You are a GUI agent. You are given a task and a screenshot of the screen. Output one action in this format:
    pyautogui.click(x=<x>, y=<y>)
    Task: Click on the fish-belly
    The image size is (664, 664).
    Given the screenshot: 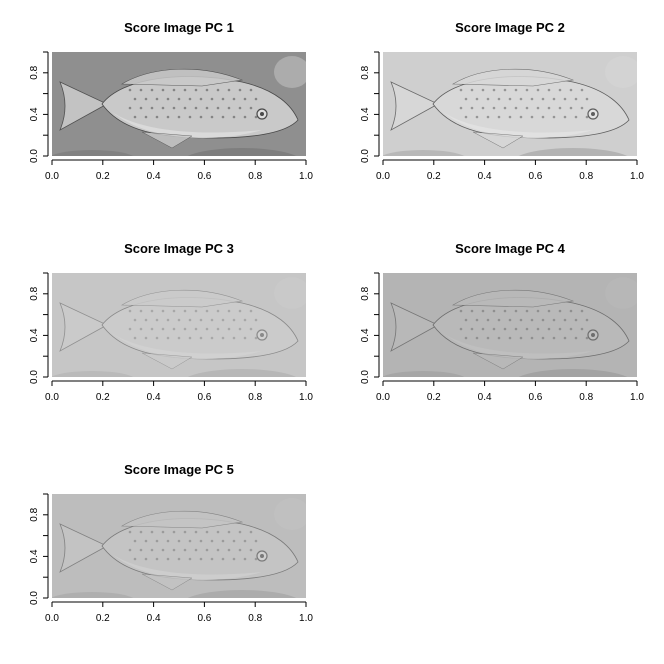 What is the action you would take?
    pyautogui.click(x=187, y=567)
    